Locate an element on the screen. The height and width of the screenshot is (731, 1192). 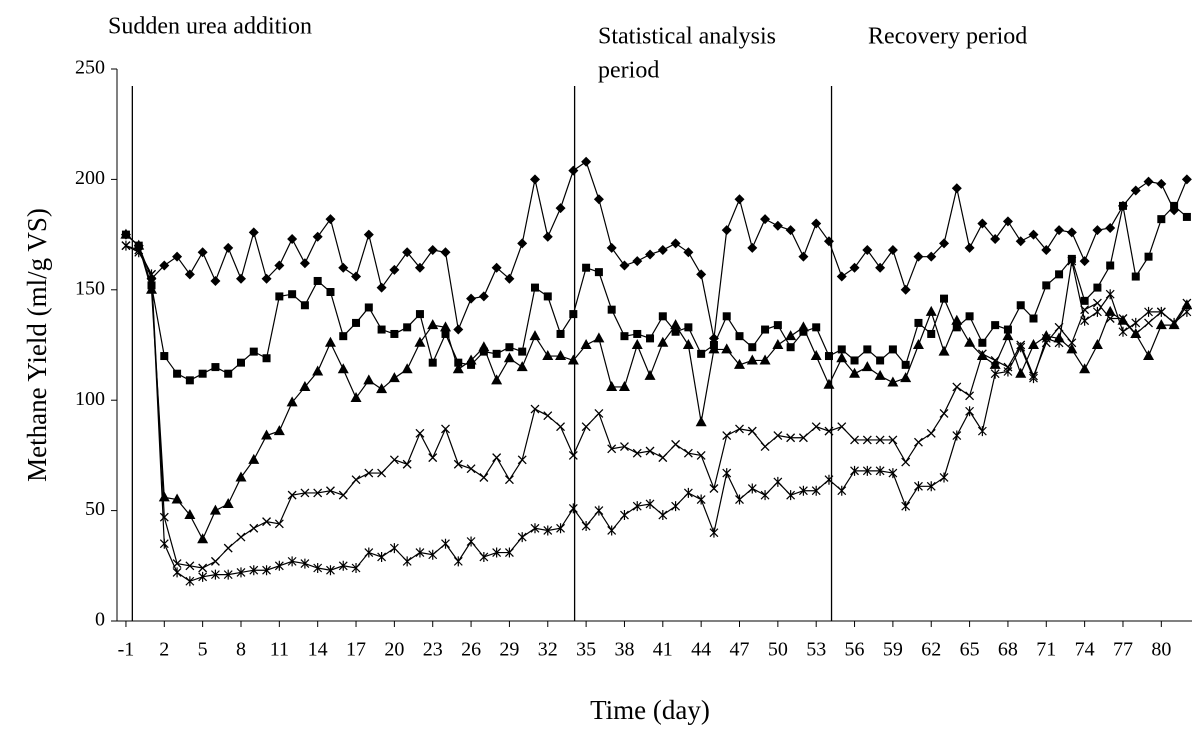
x-axis-label: Time (day) is located at coordinates (650, 710).